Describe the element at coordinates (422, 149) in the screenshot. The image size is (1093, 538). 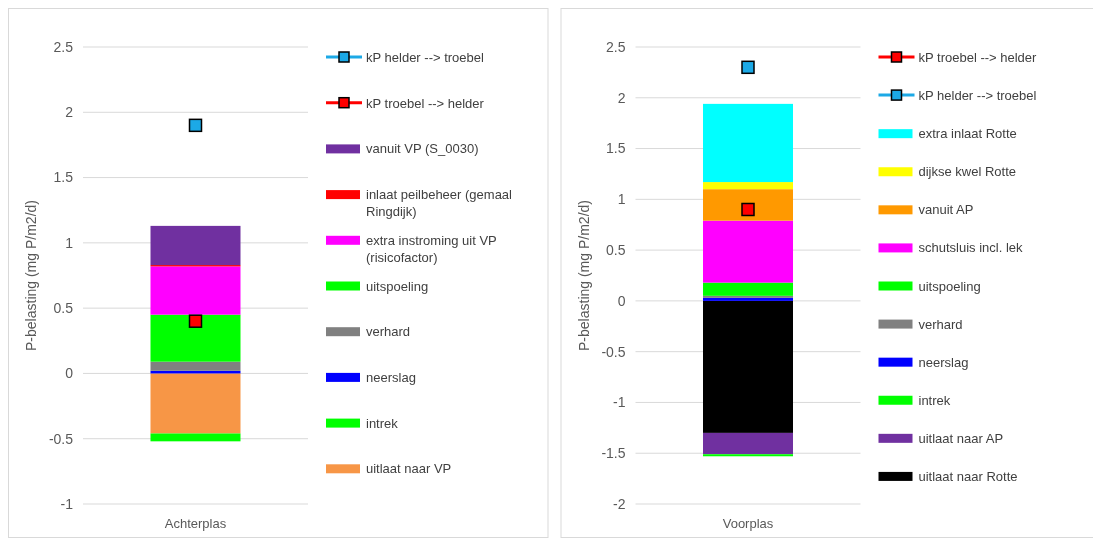
I see `legend-label: vanuit VP (S_0030)` at that location.